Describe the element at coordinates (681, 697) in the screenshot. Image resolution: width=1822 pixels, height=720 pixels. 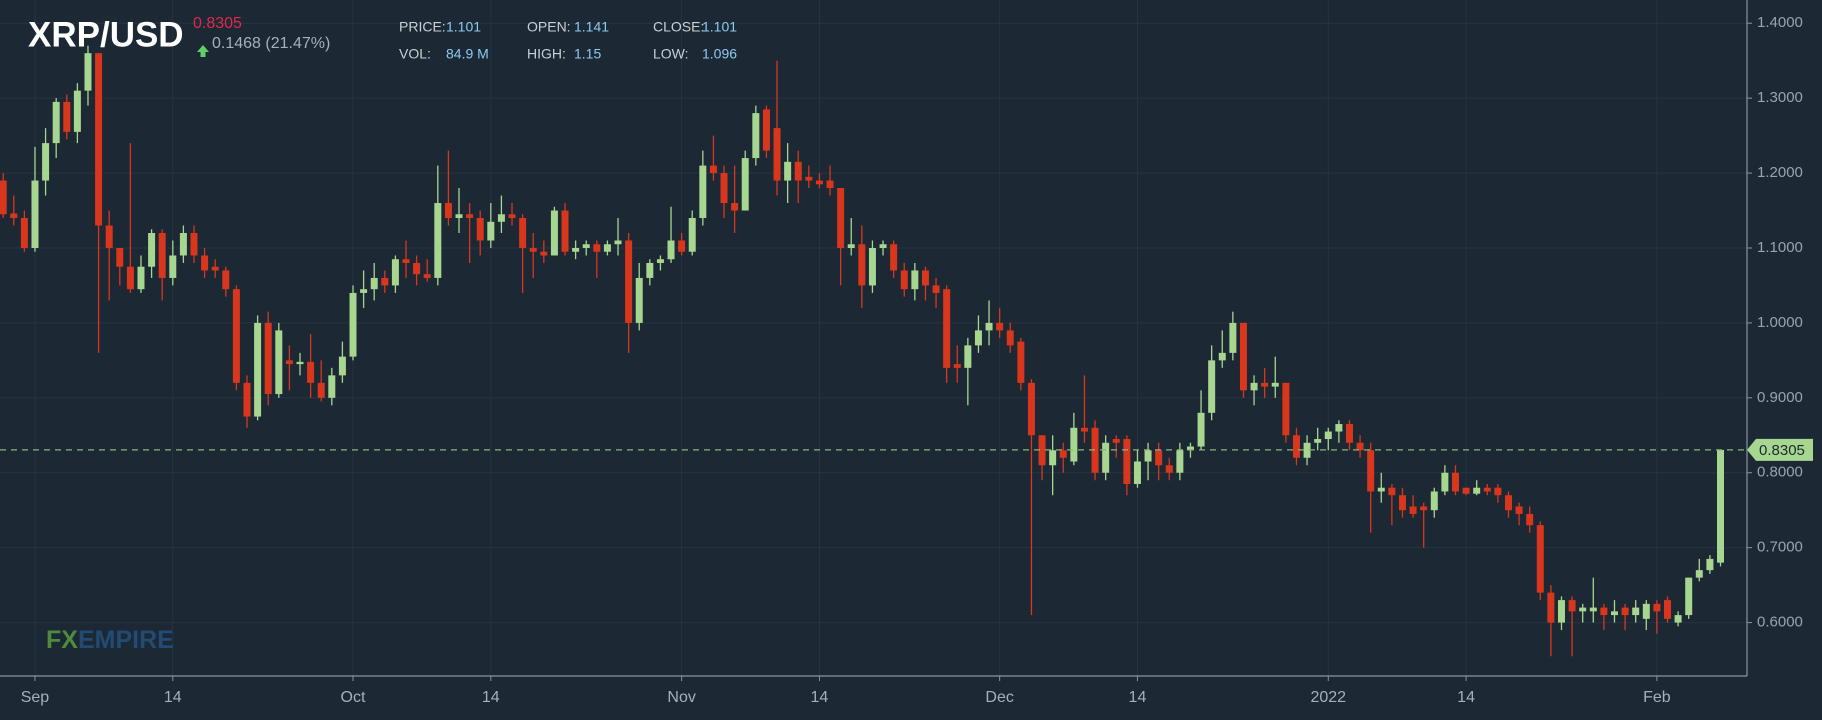
I see `x-tick-label: Nov` at that location.